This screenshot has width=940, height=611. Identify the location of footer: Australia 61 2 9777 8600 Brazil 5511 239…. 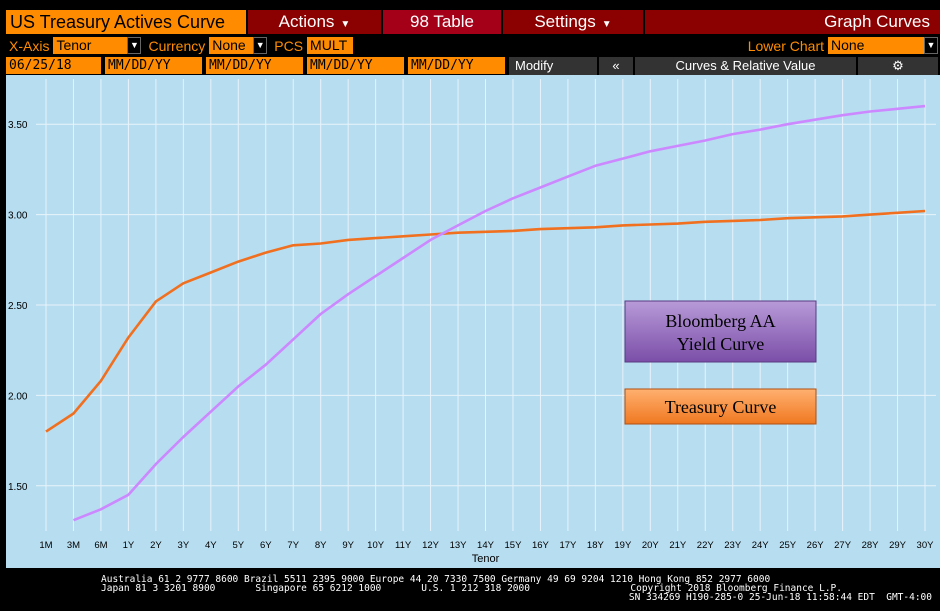
(473, 590).